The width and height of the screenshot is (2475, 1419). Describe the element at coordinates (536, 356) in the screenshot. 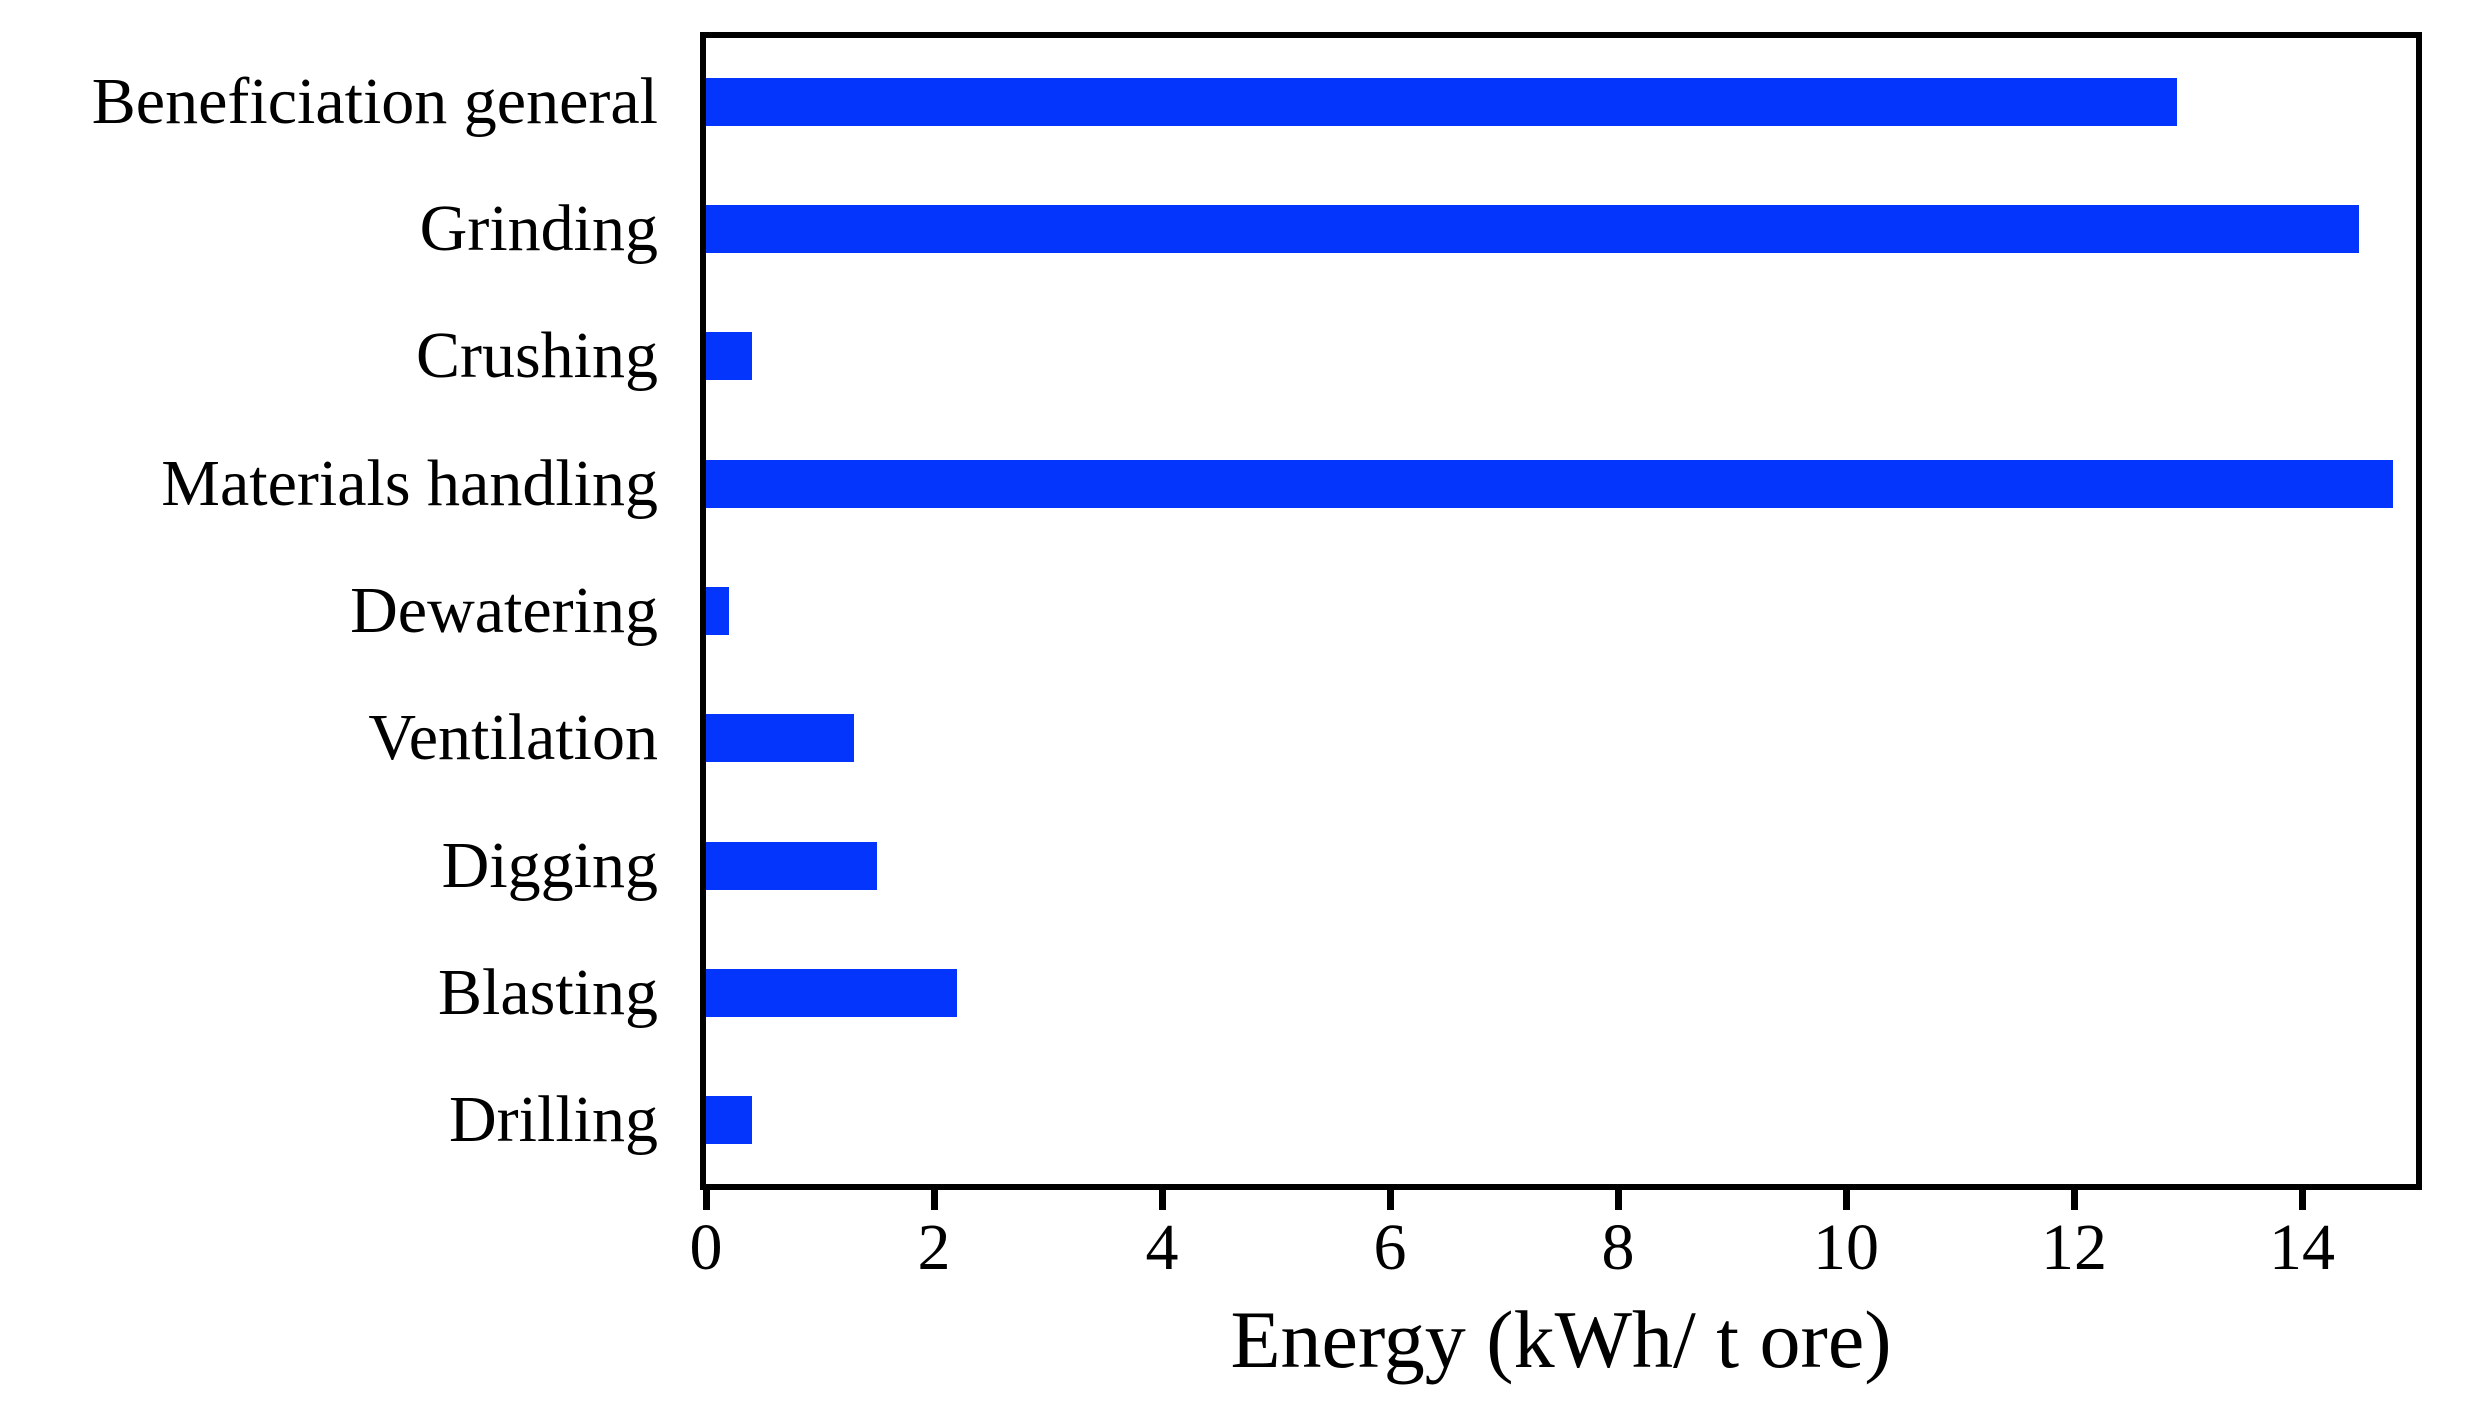

I see `category-label: Crushing` at that location.